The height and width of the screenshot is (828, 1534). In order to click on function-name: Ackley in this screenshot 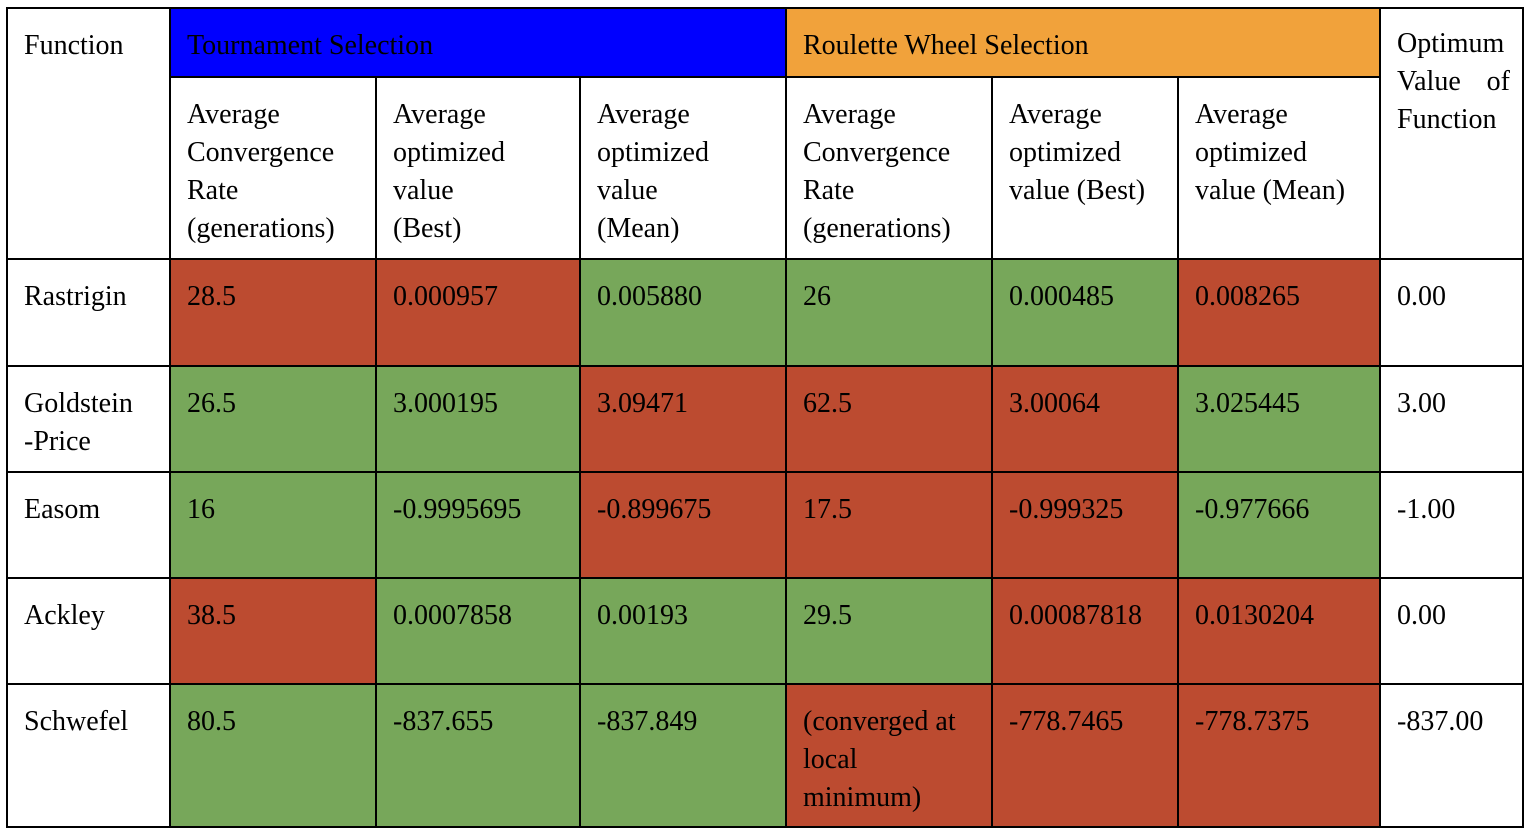, I will do `click(64, 615)`.